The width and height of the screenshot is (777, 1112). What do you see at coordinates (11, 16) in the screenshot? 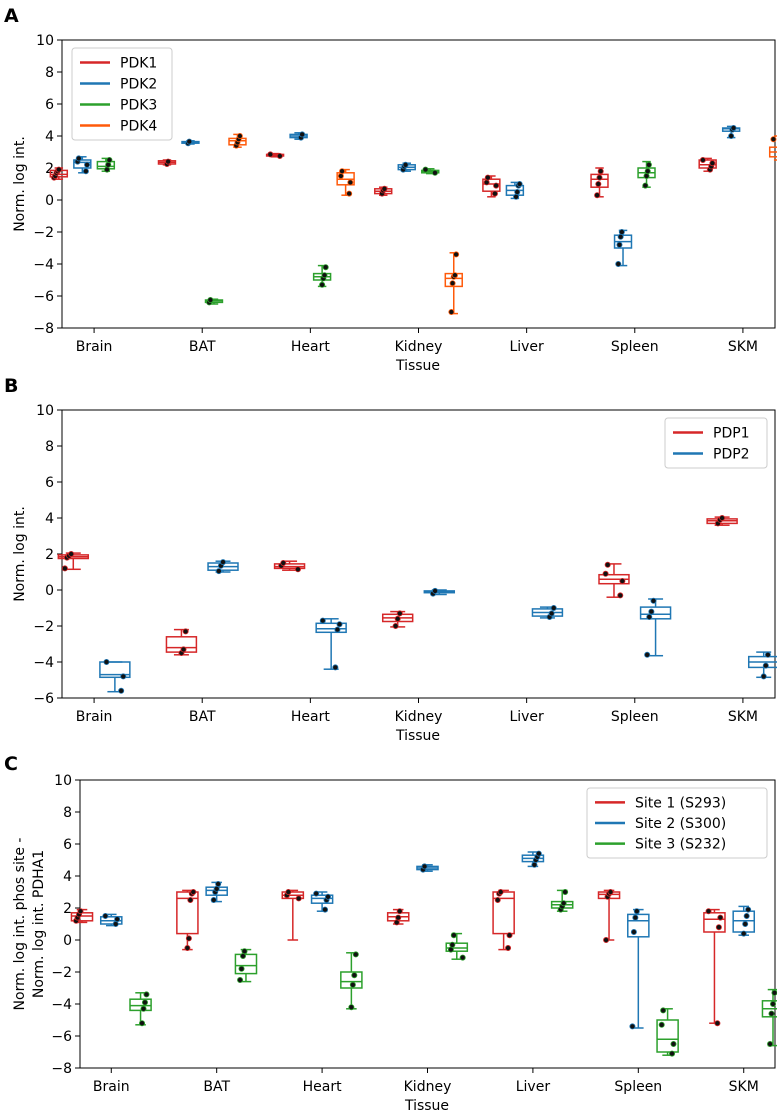
I see `panel-letter: A` at bounding box center [11, 16].